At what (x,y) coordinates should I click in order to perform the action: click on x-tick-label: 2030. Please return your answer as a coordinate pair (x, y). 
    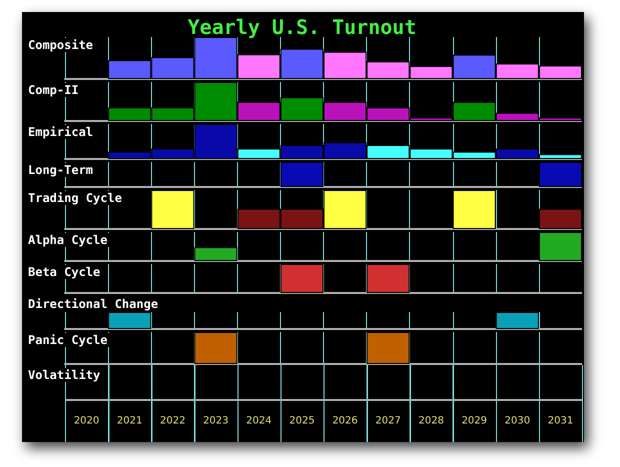
    Looking at the image, I should click on (517, 421).